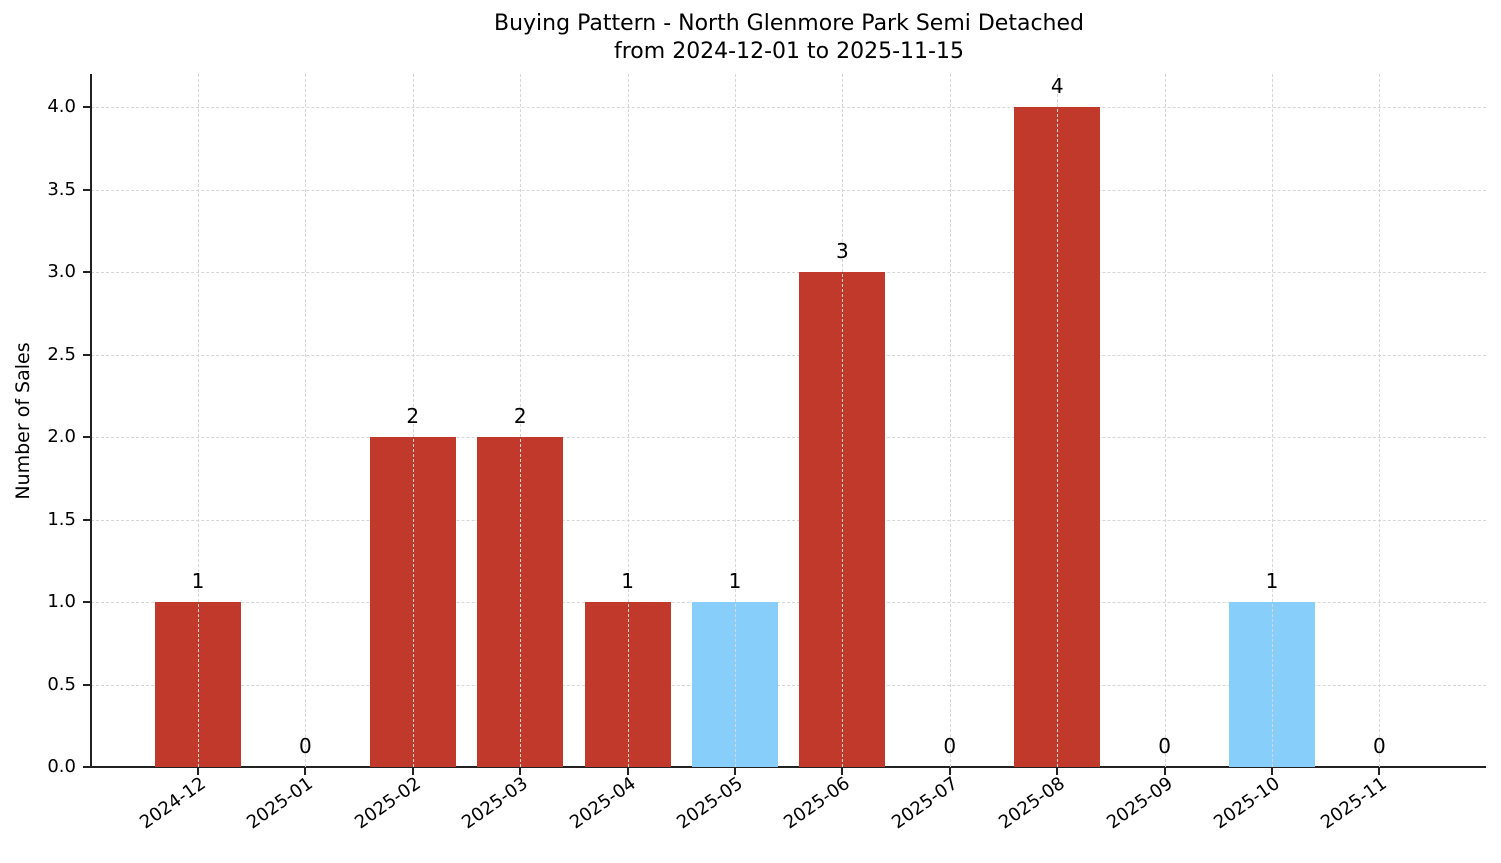  What do you see at coordinates (1032, 803) in the screenshot?
I see `x-tick-label: 2025-08` at bounding box center [1032, 803].